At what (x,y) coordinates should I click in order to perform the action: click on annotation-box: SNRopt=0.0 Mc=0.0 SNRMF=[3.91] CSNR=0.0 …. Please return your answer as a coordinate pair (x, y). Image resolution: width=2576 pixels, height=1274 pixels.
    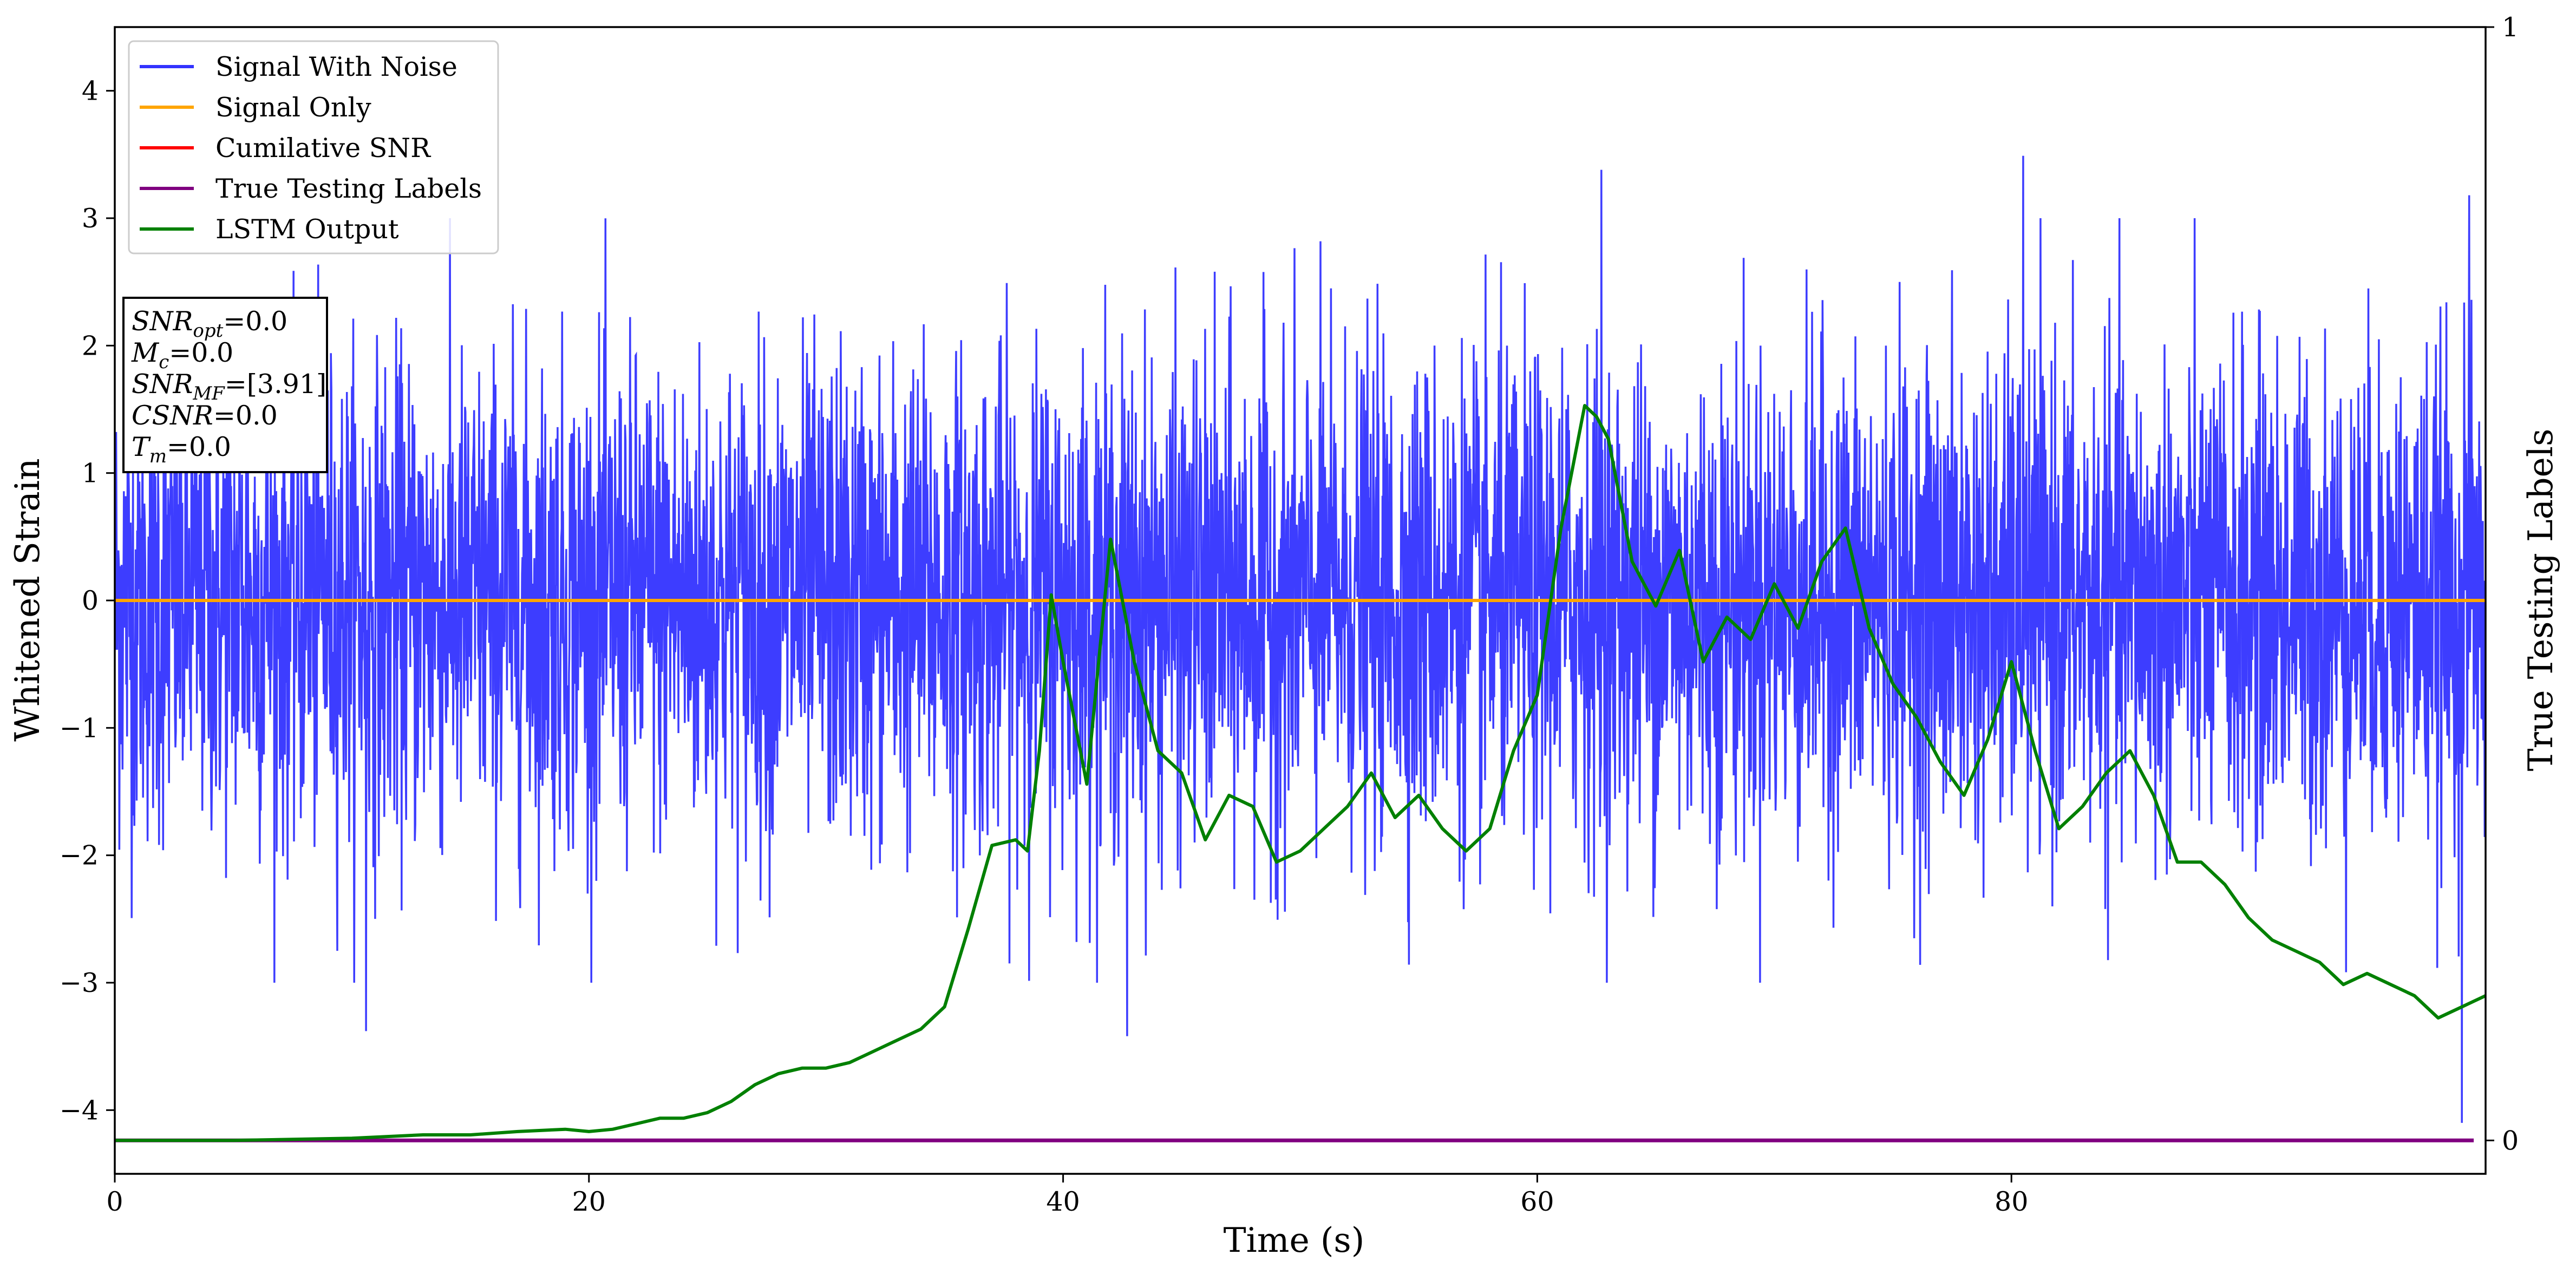
    Looking at the image, I should click on (225, 385).